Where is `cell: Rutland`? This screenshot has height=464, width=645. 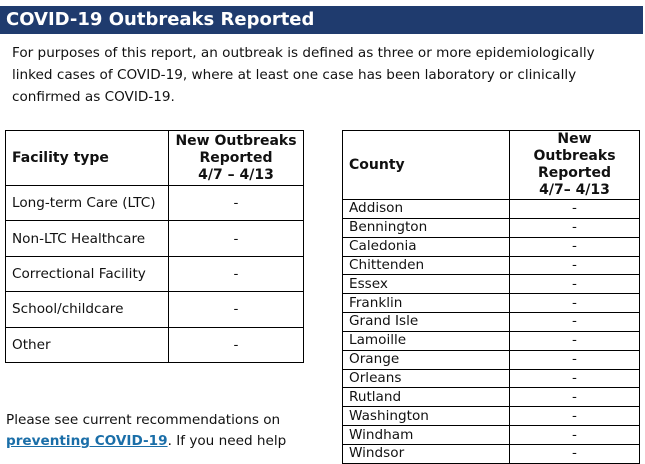
cell: Rutland is located at coordinates (426, 397).